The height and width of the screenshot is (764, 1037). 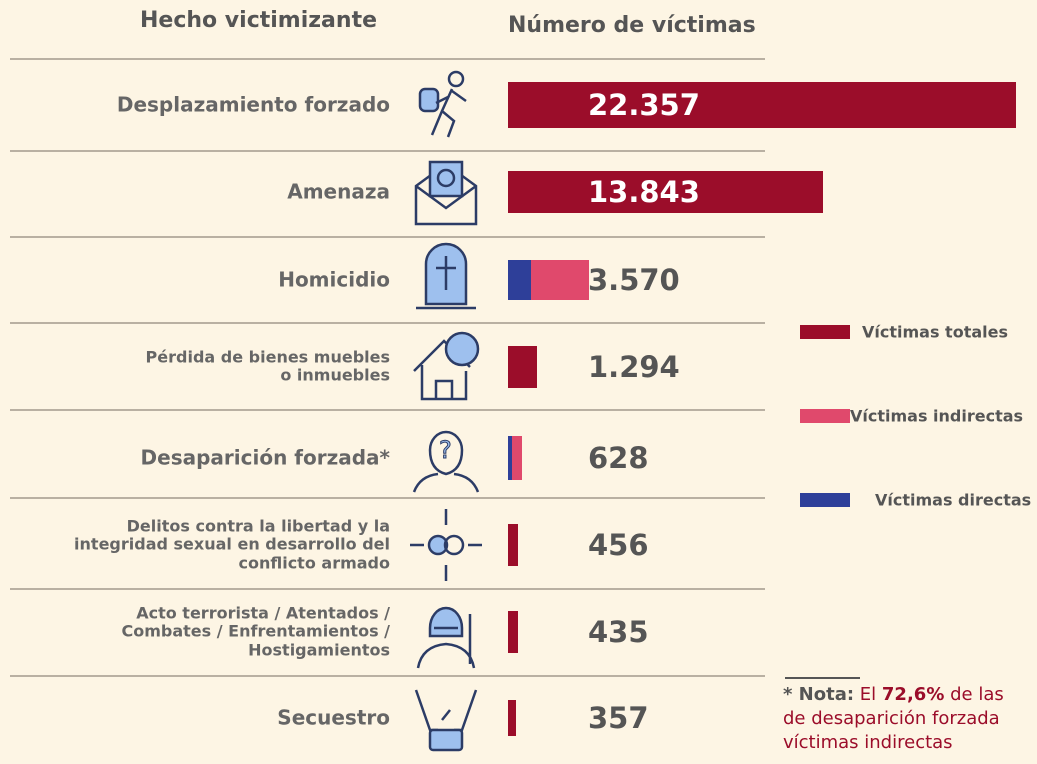 What do you see at coordinates (442, 104) in the screenshot?
I see `icon-displacement` at bounding box center [442, 104].